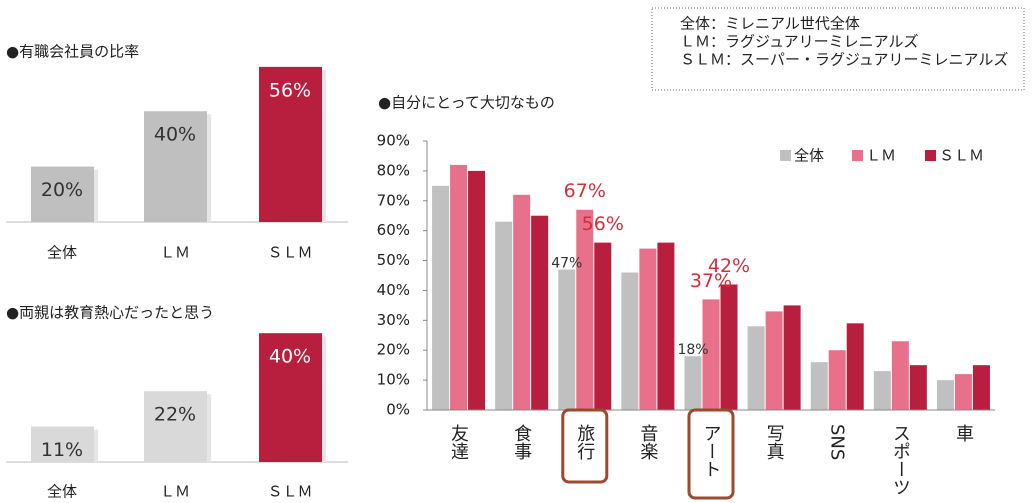 The width and height of the screenshot is (1033, 503). Describe the element at coordinates (110, 313) in the screenshot. I see `chart-title: ●両親は教育熱心だったと思う` at that location.